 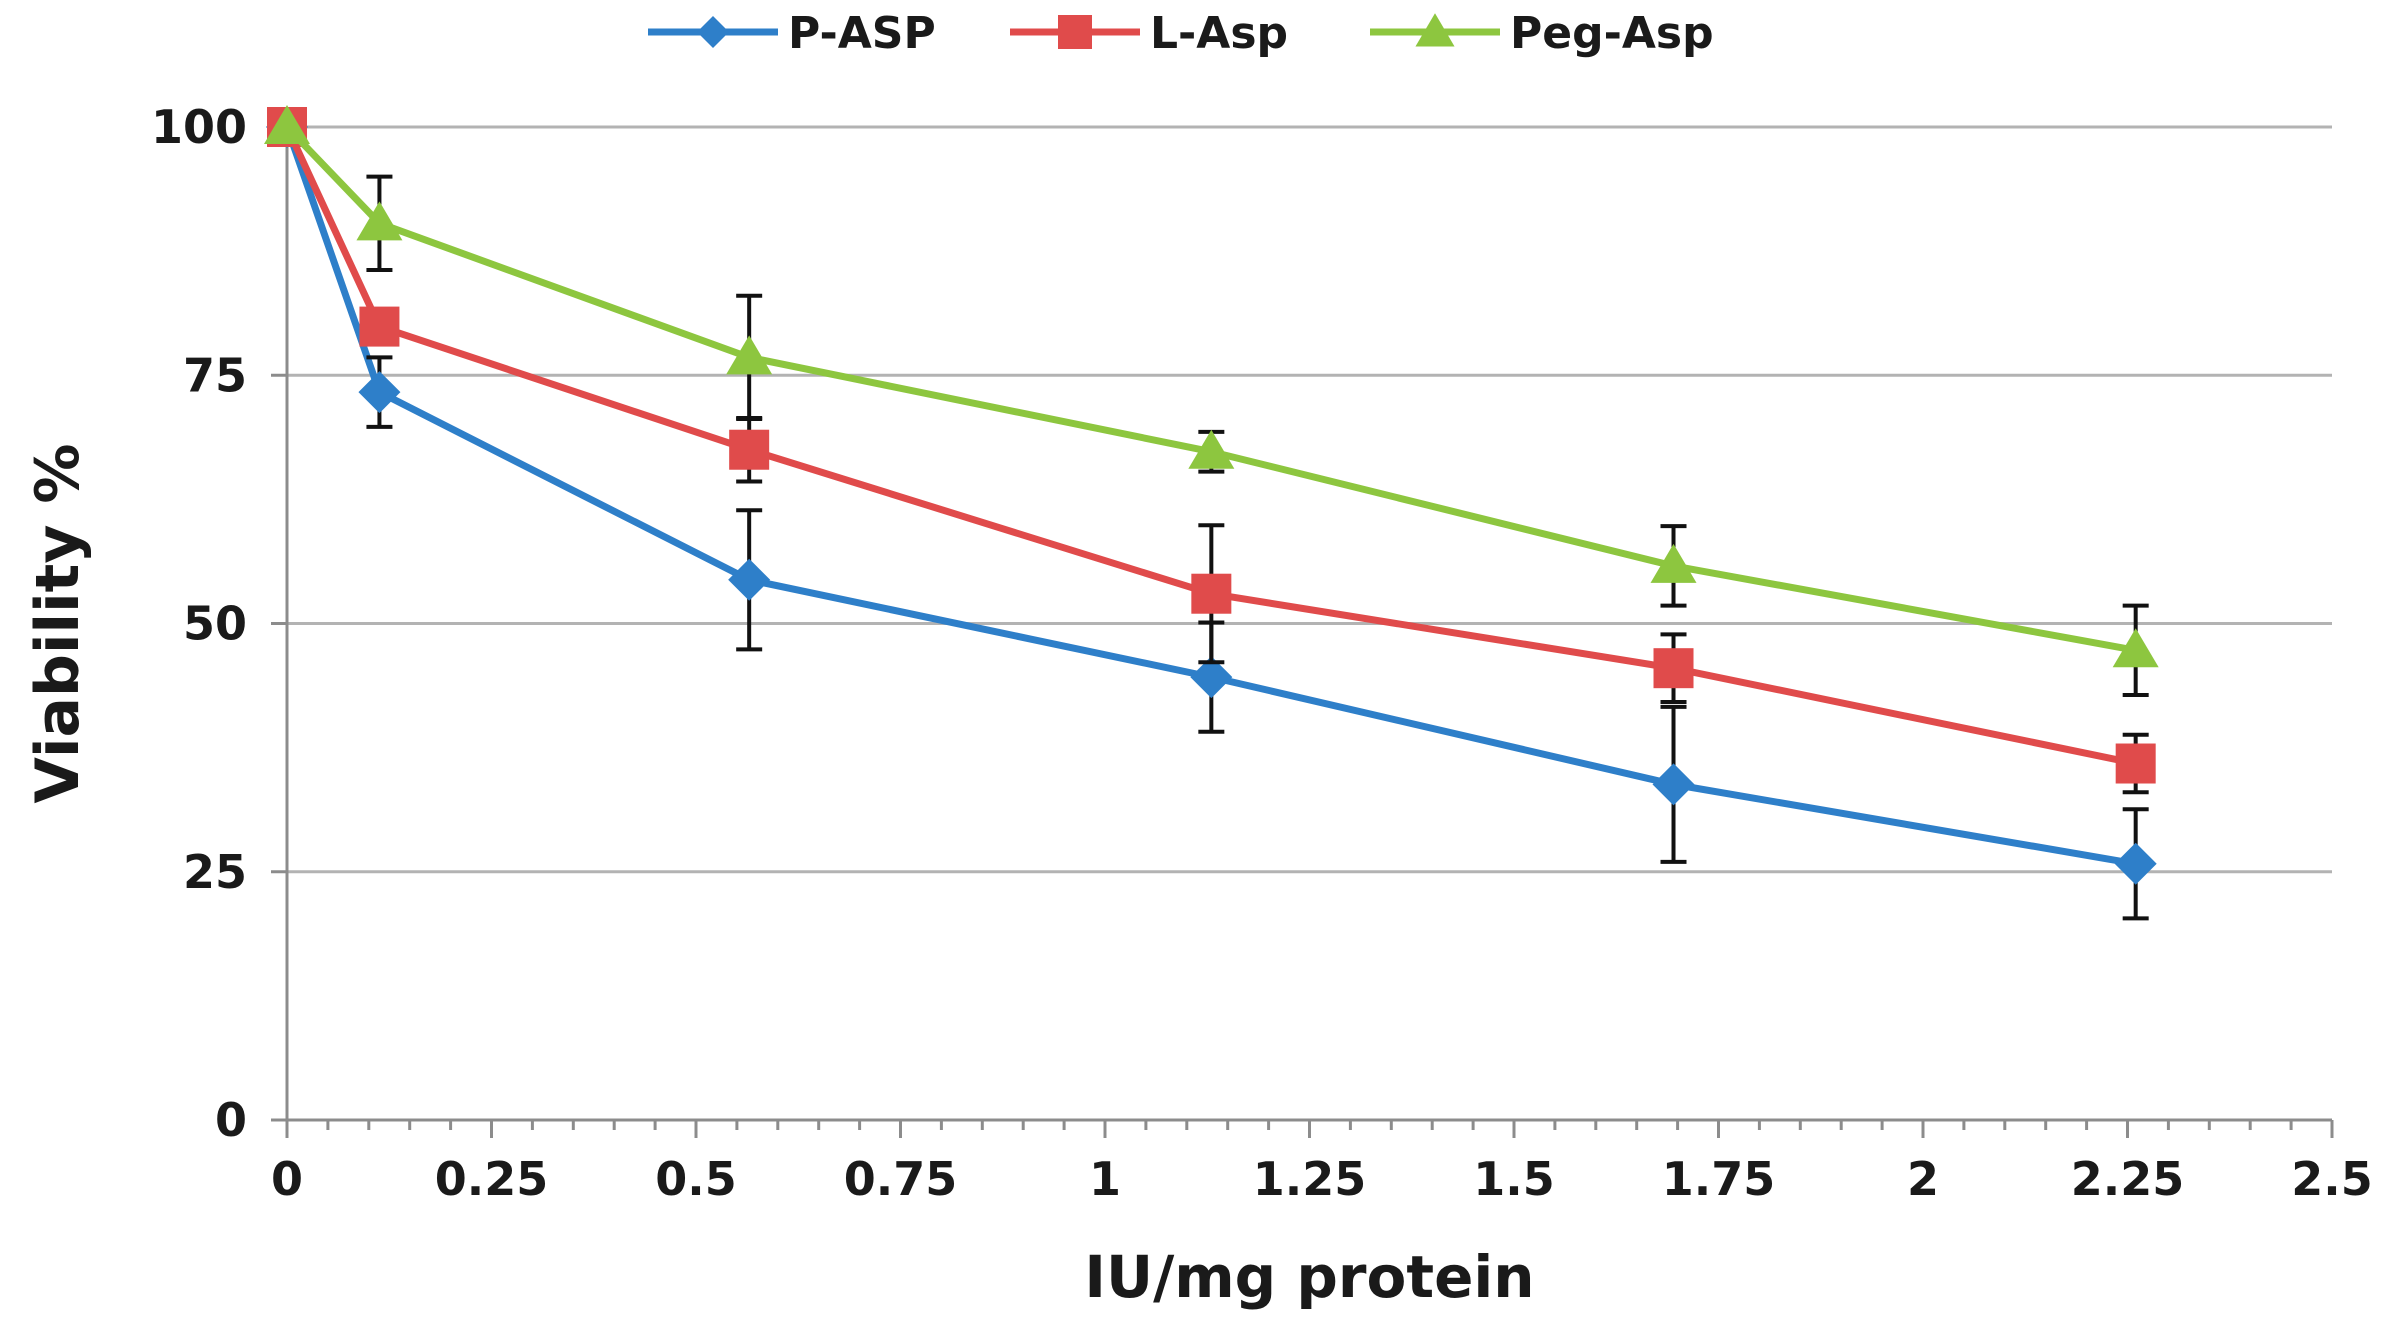 I want to click on x-tick-label-0: 0, so click(x=287, y=1179).